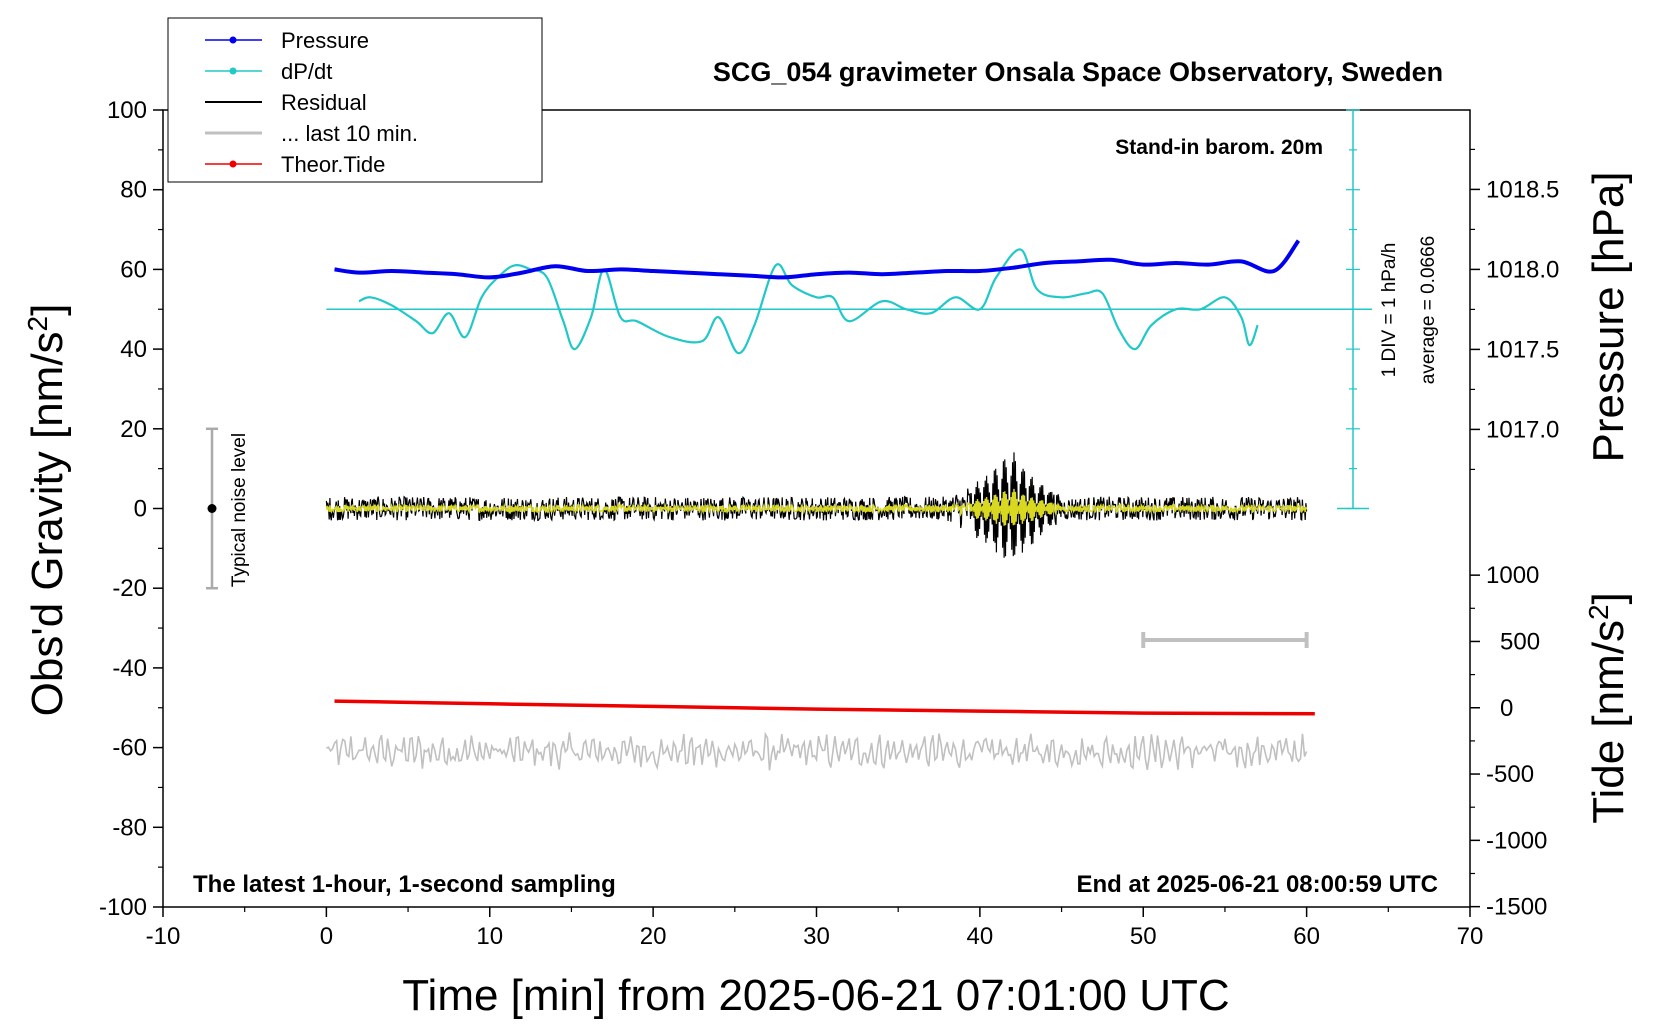 Image resolution: width=1660 pixels, height=1025 pixels. Describe the element at coordinates (1608, 598) in the screenshot. I see `tide-axis-label-end: ]` at that location.